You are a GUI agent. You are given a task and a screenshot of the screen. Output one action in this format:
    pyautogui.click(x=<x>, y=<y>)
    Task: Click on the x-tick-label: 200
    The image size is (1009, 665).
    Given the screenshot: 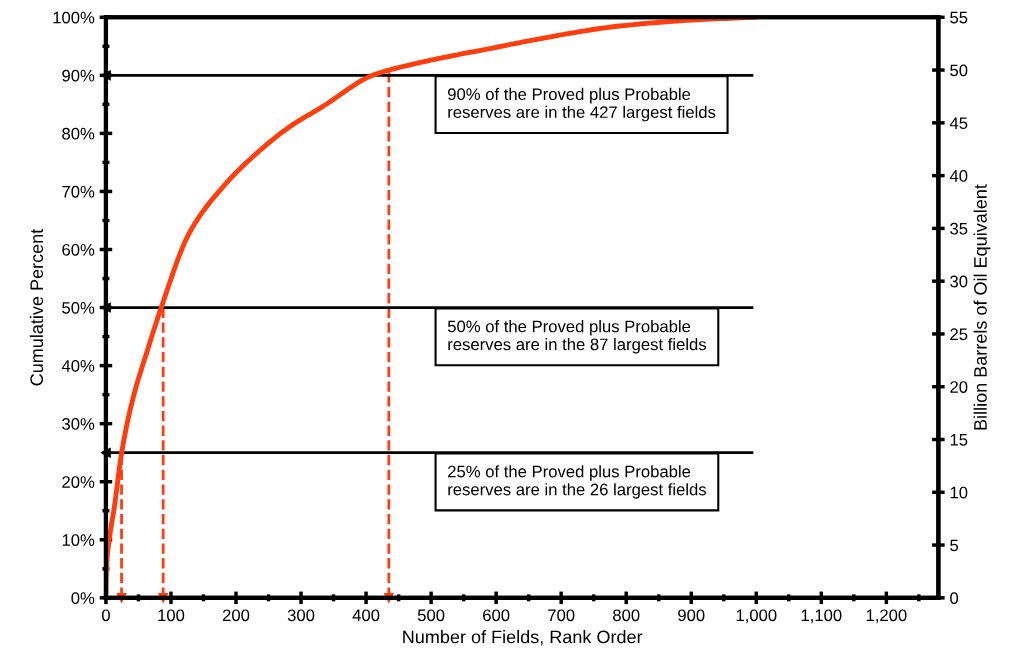 What is the action you would take?
    pyautogui.click(x=236, y=615)
    